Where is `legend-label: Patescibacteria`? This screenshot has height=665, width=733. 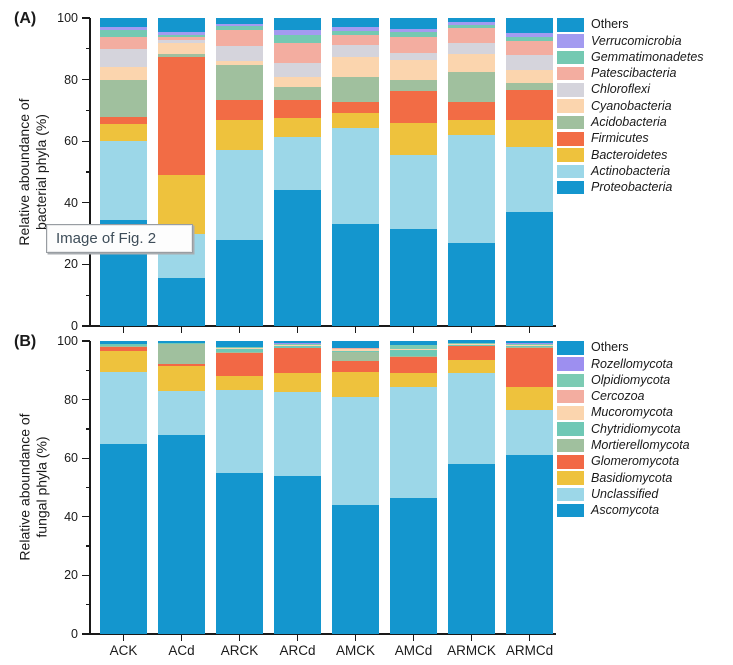
legend-label: Patescibacteria is located at coordinates (634, 73).